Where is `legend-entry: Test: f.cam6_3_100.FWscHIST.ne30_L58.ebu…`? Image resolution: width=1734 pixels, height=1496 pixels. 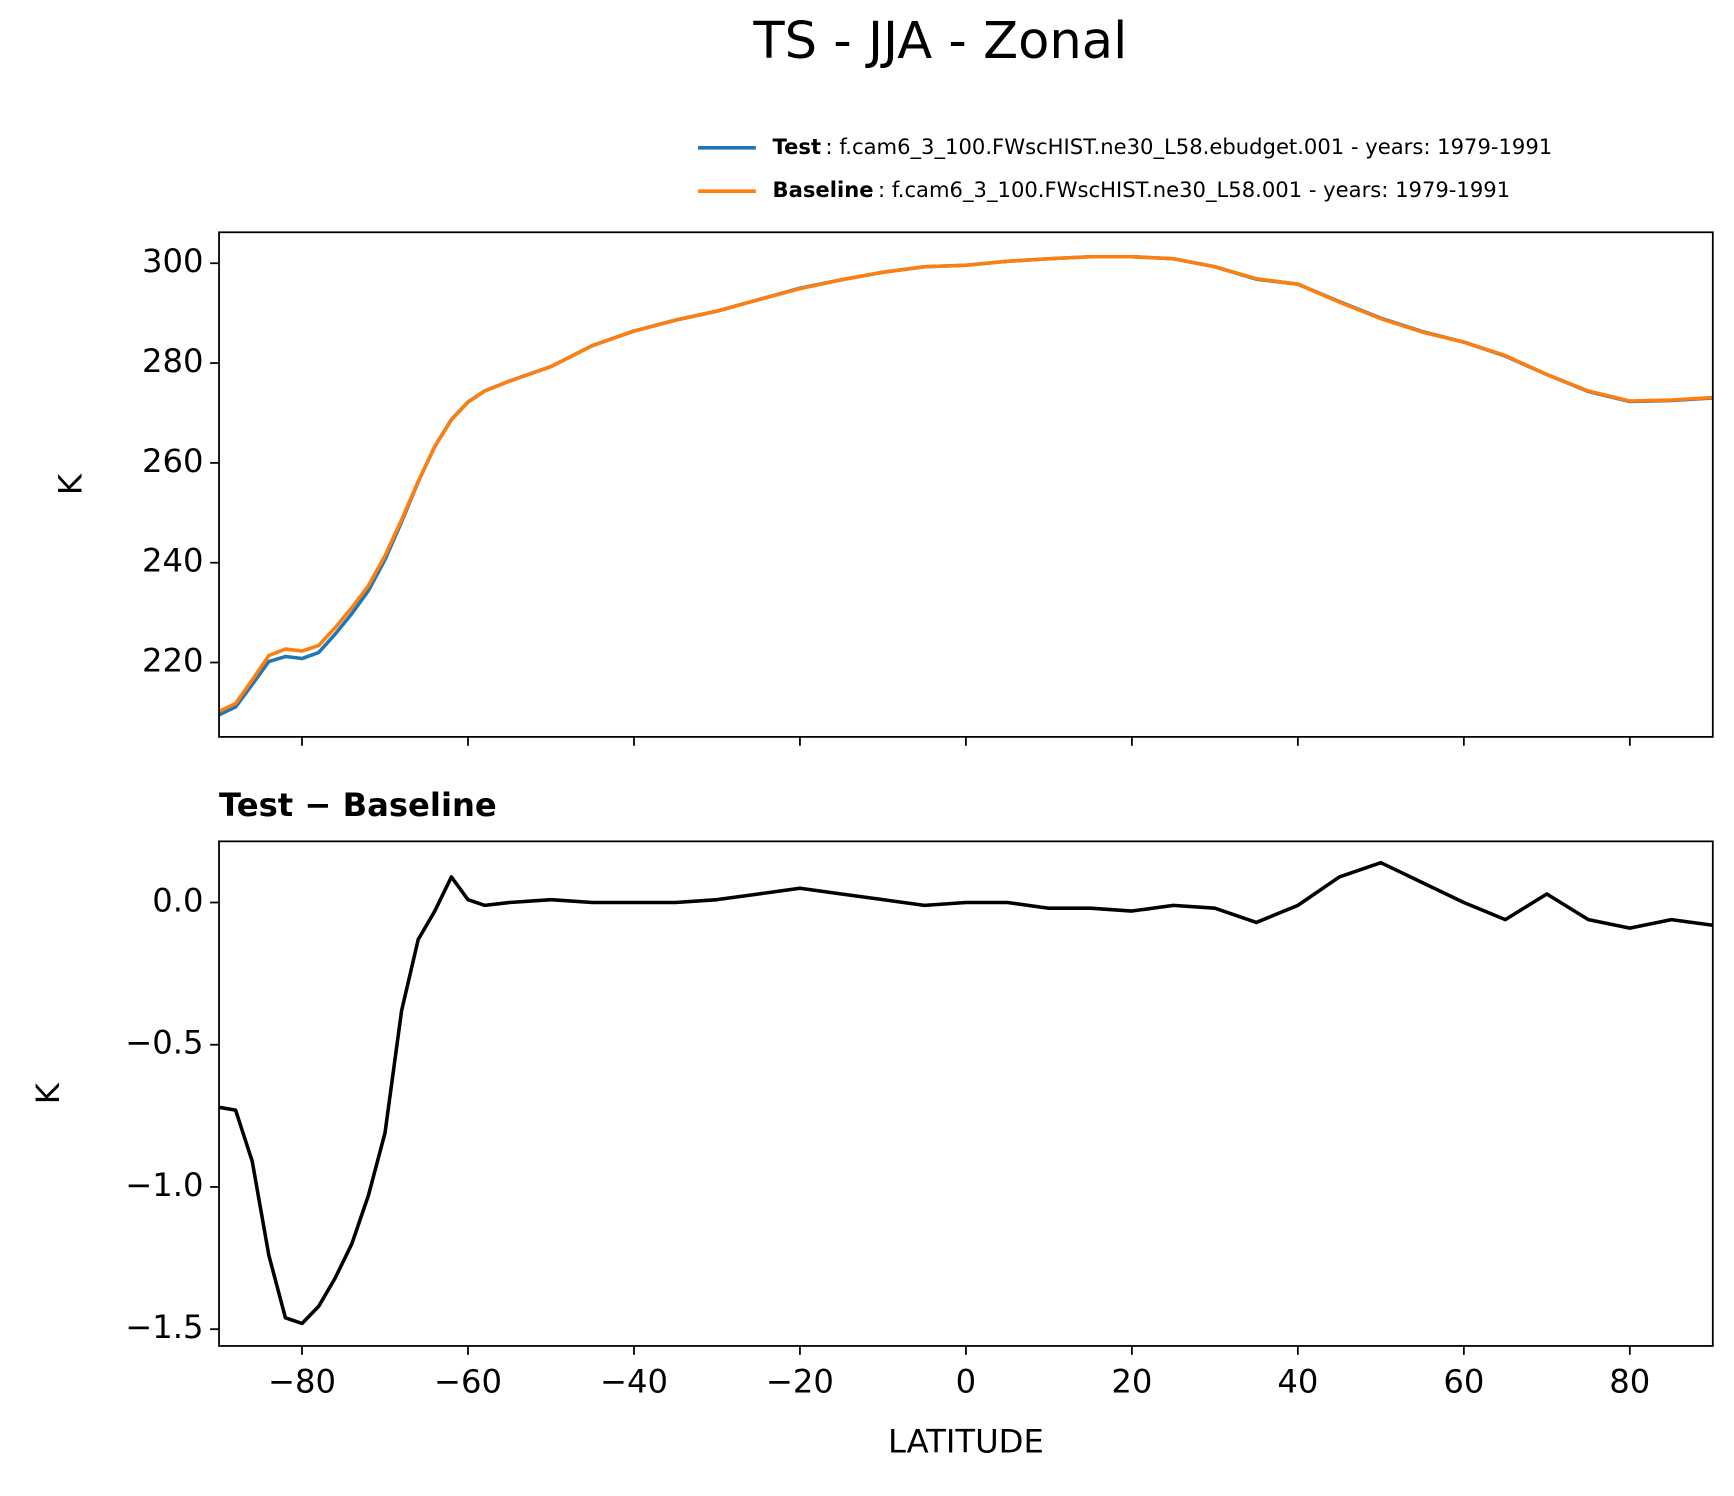
legend-entry: Test: f.cam6_3_100.FWscHIST.ne30_L58.ebu… is located at coordinates (1163, 147).